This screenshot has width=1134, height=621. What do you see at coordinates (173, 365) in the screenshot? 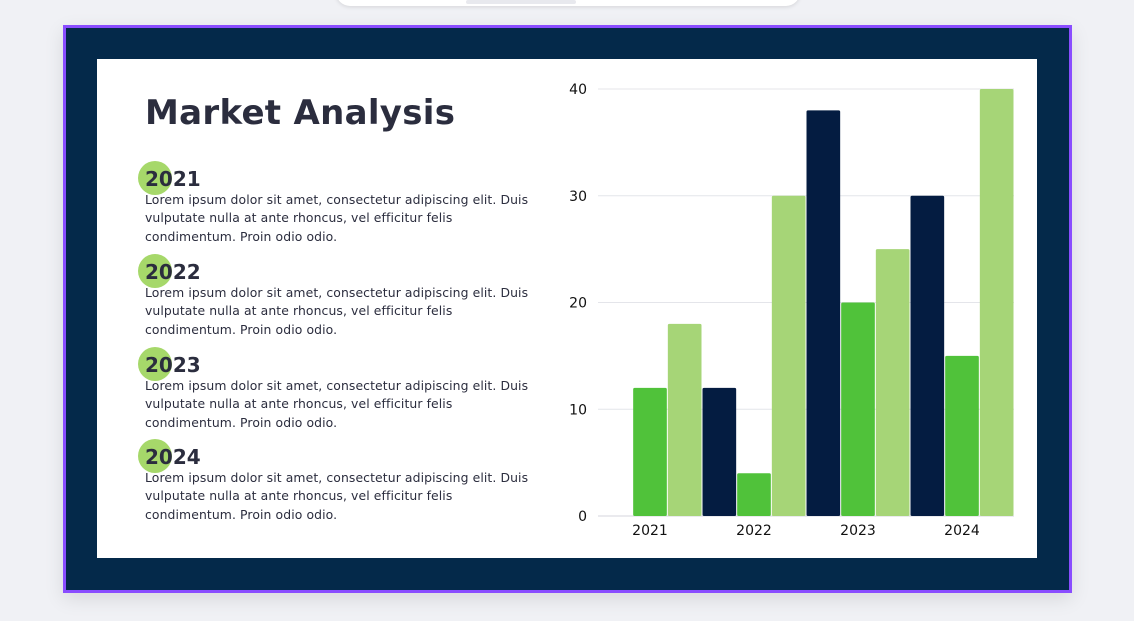
I see `entry-year: 2023` at bounding box center [173, 365].